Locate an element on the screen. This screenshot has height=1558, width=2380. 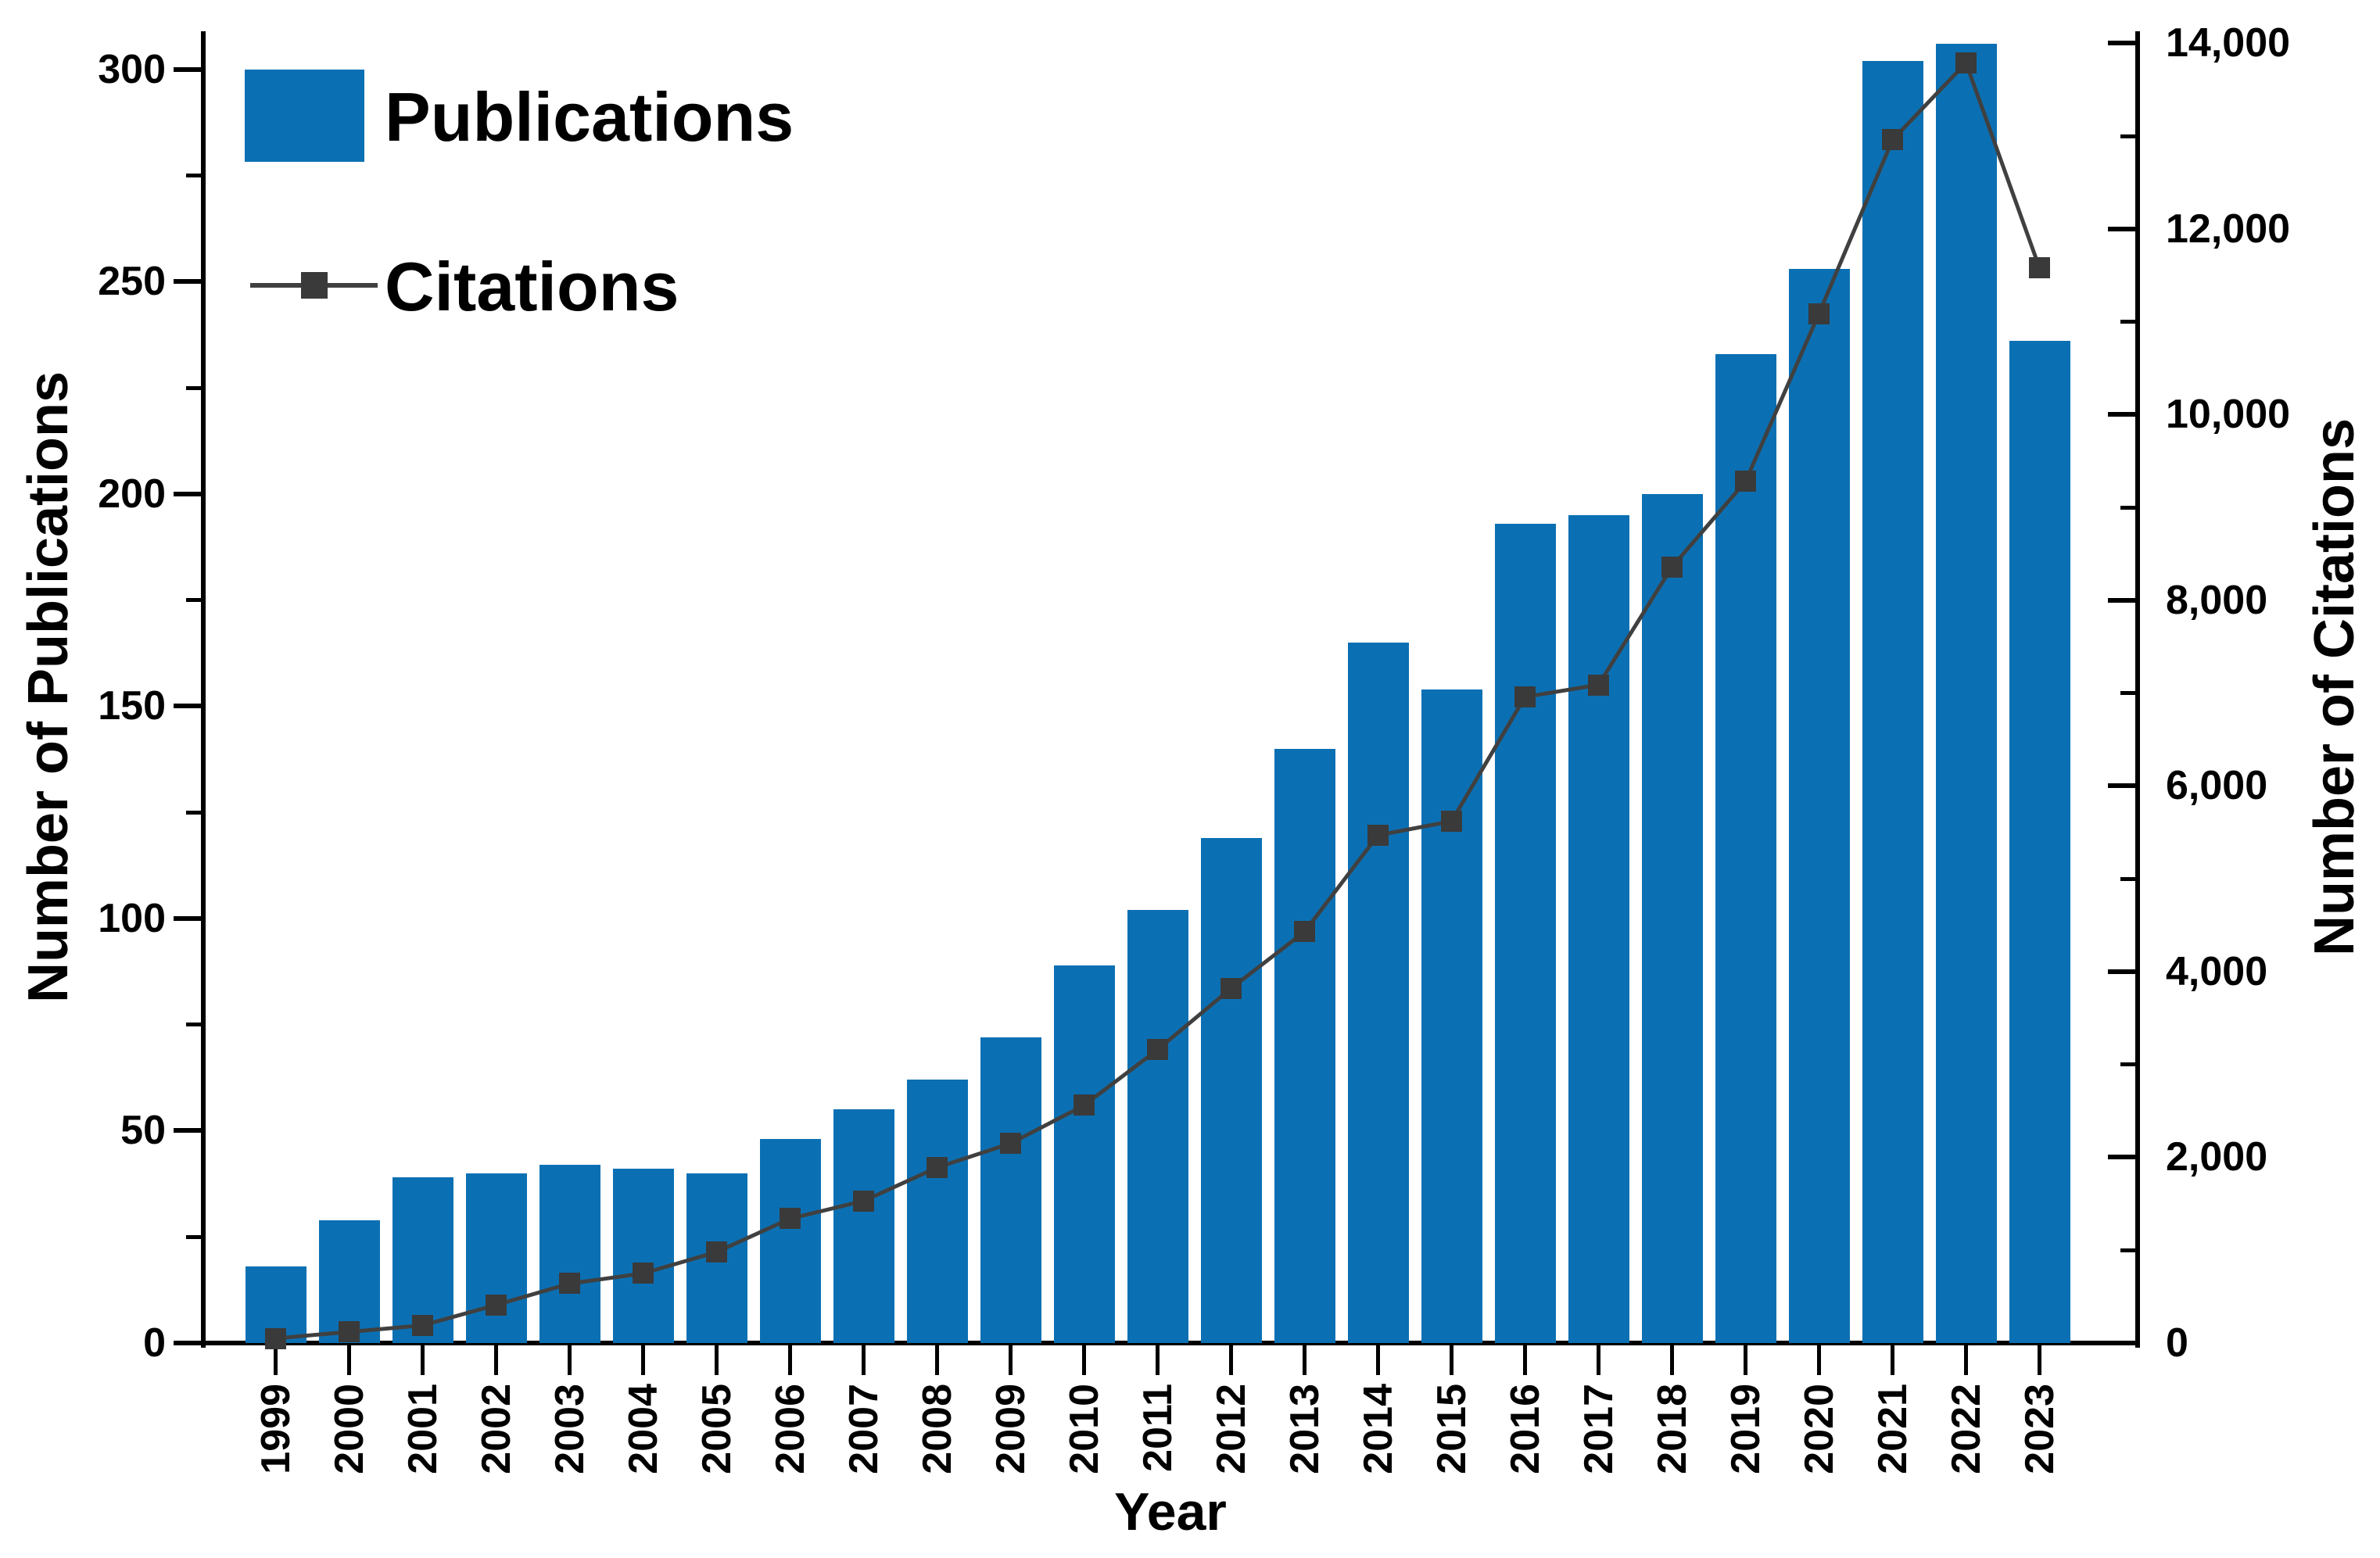
left-axis-tick-label: 300 is located at coordinates (132, 69).